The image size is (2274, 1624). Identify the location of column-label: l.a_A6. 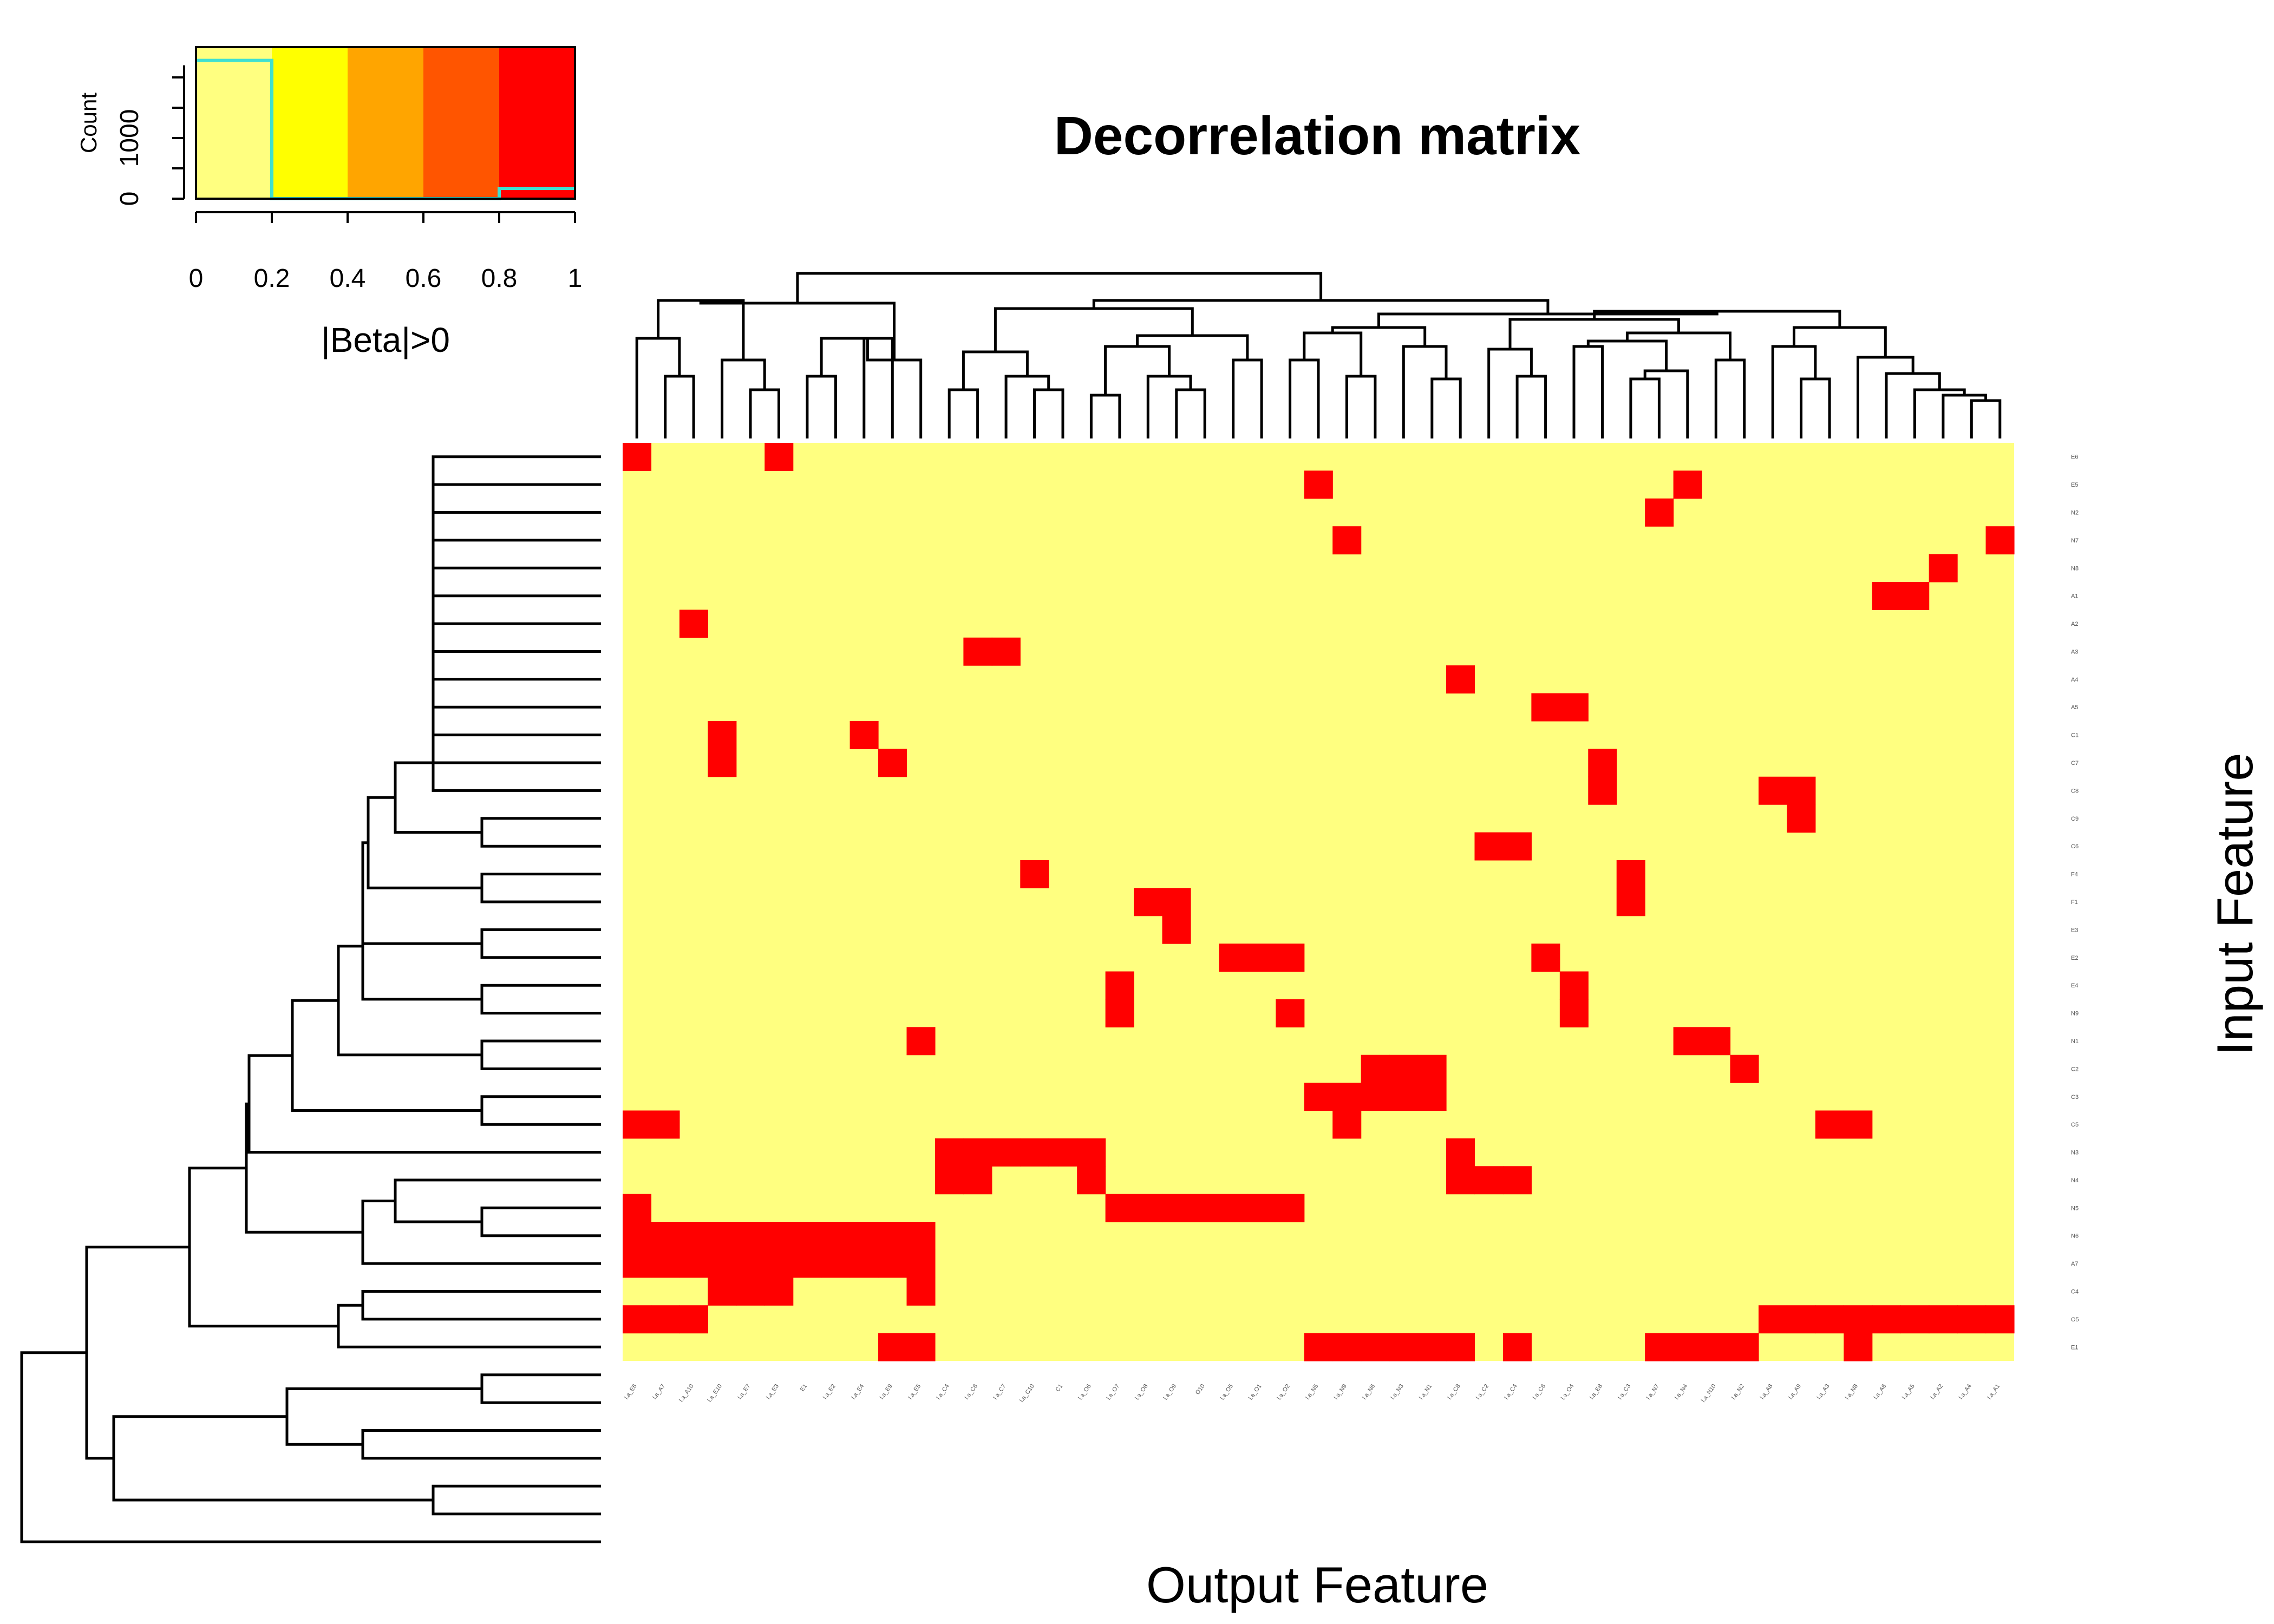
(1881, 1391).